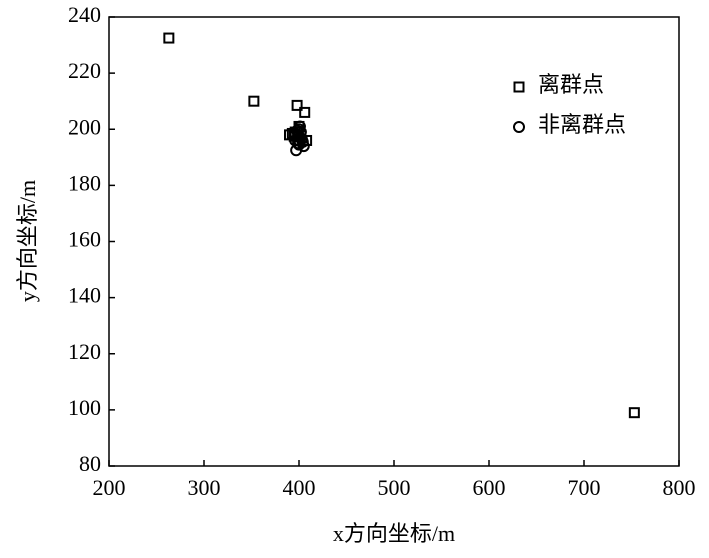 Image resolution: width=709 pixels, height=558 pixels. Describe the element at coordinates (679, 487) in the screenshot. I see `x-tick-label: 800` at that location.